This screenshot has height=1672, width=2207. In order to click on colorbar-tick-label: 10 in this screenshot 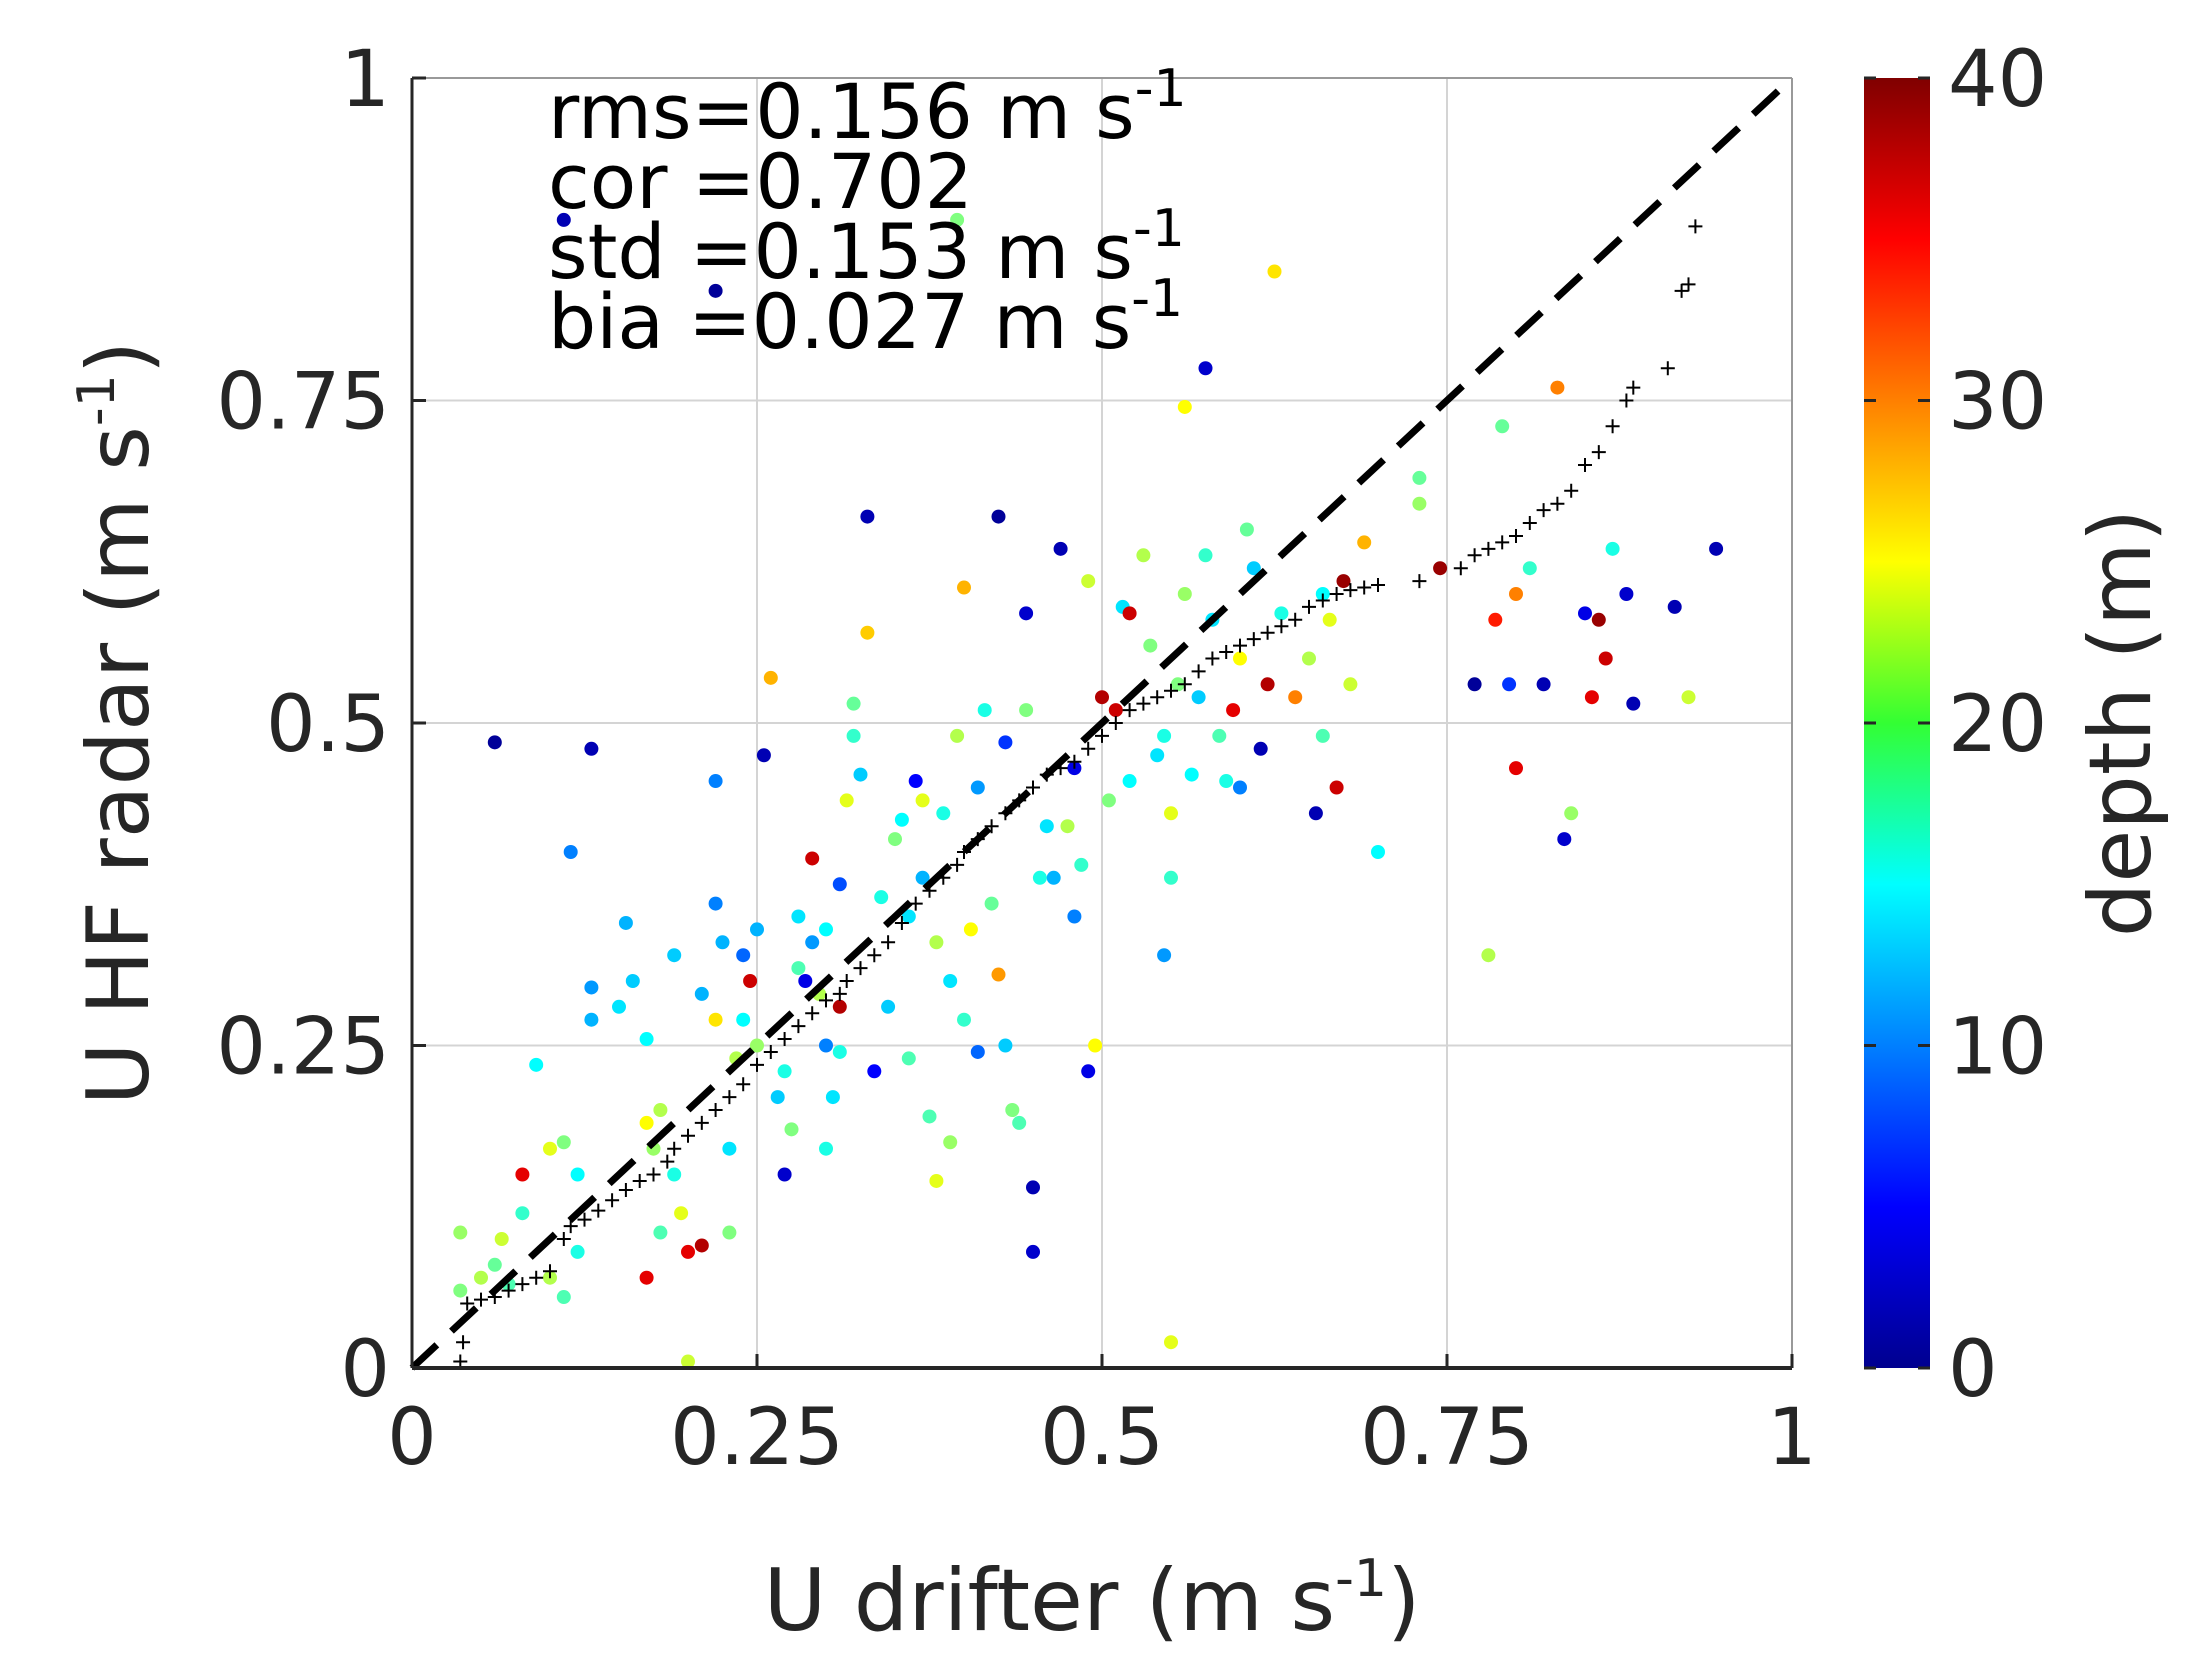, I will do `click(1997, 1048)`.